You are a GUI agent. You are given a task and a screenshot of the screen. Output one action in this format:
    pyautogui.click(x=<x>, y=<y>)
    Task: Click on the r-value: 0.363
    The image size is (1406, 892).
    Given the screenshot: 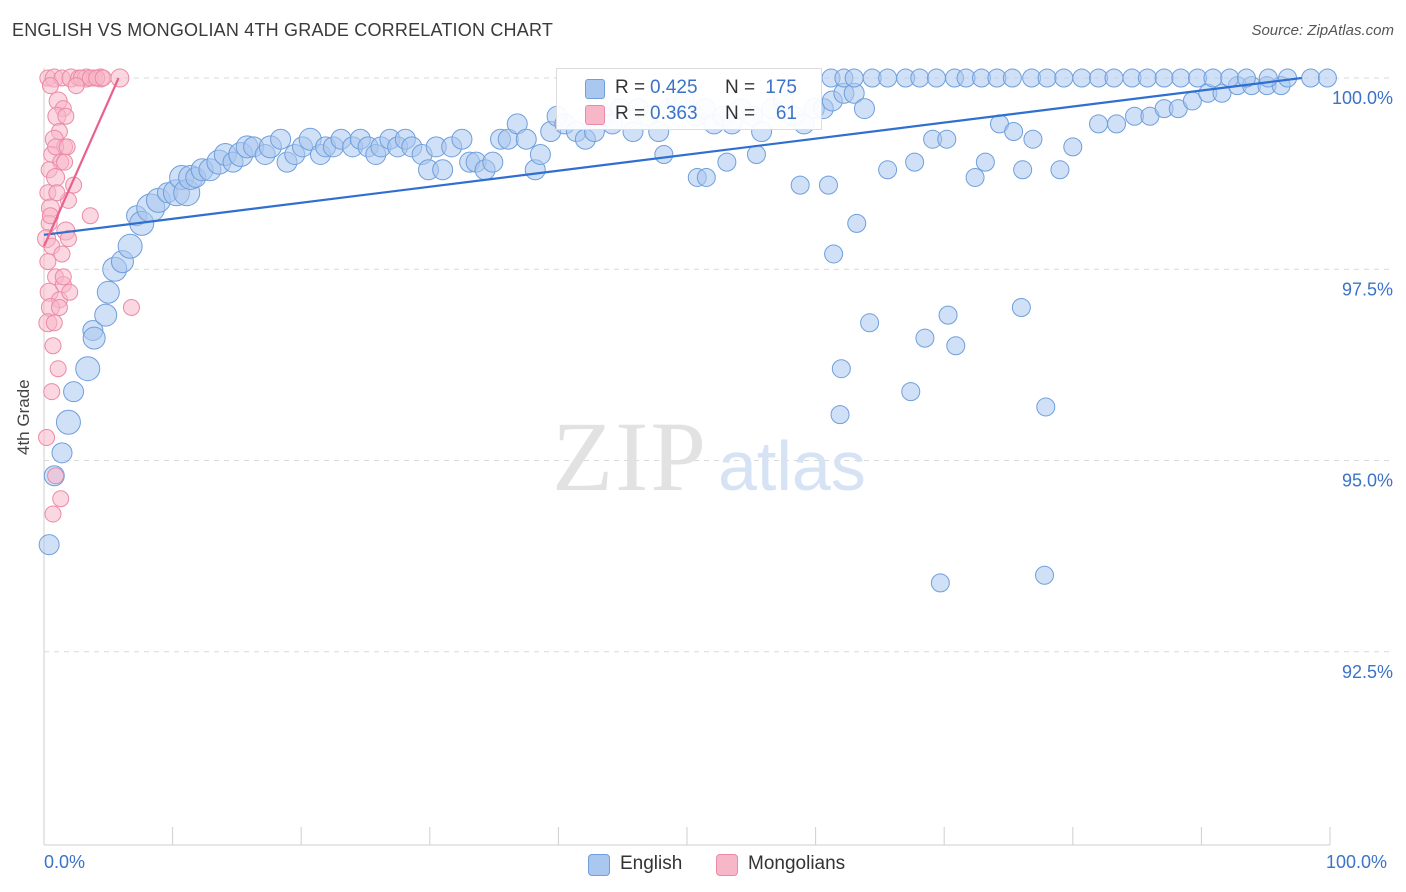 What is the action you would take?
    pyautogui.click(x=674, y=113)
    